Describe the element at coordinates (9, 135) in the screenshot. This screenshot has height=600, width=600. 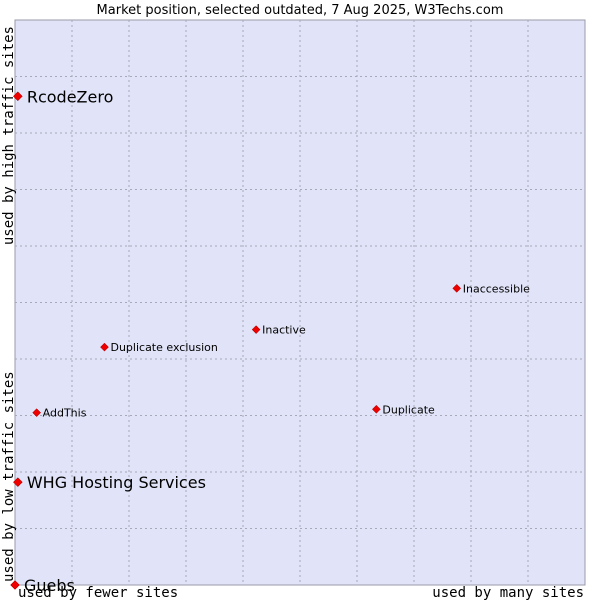
I see `y-axis-label-top: used by high traffic sites` at that location.